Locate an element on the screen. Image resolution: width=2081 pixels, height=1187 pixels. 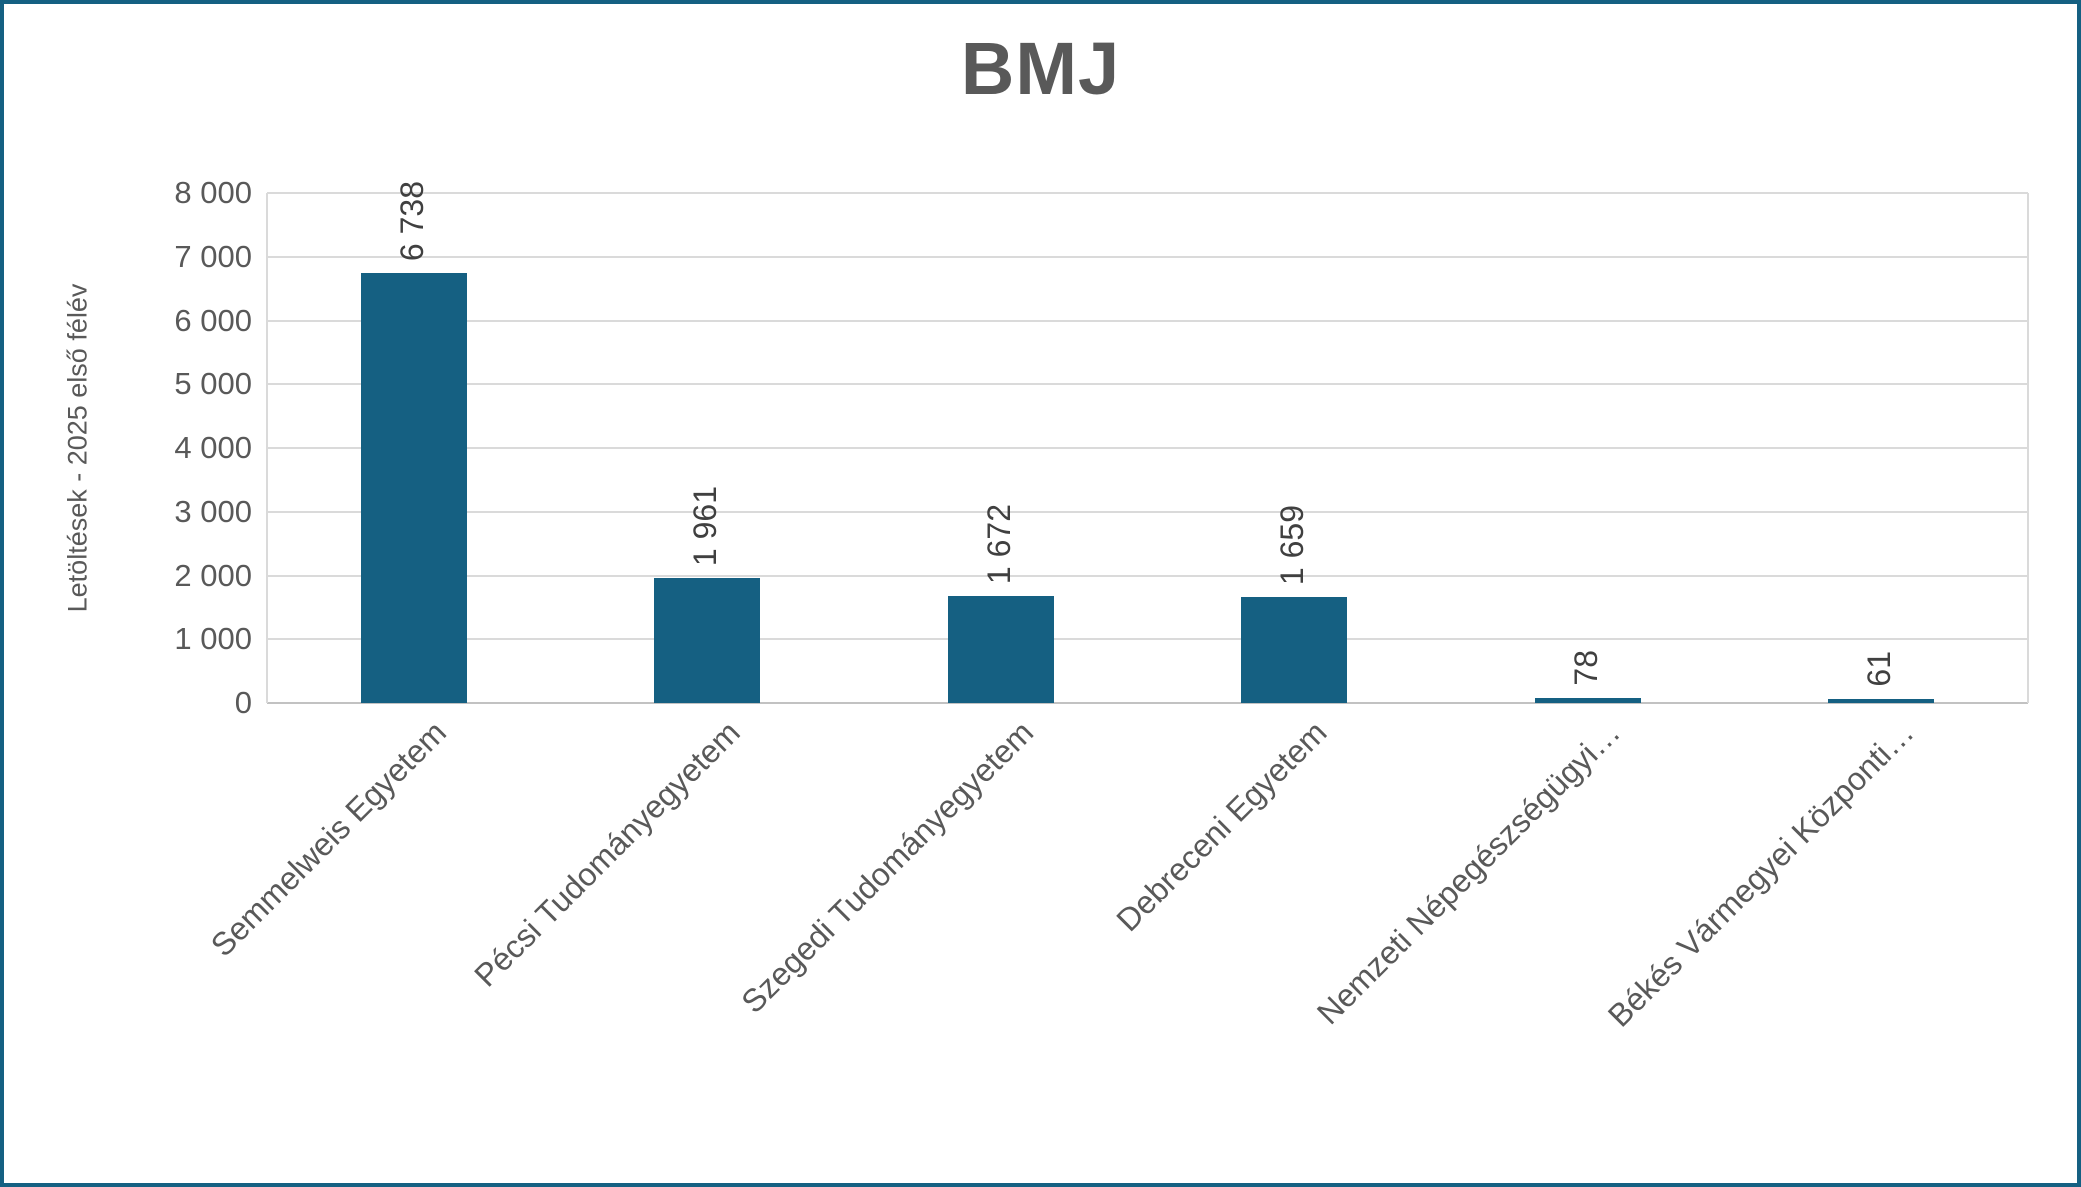
x-category-label: Debreceni Egyetem is located at coordinates (1221, 826).